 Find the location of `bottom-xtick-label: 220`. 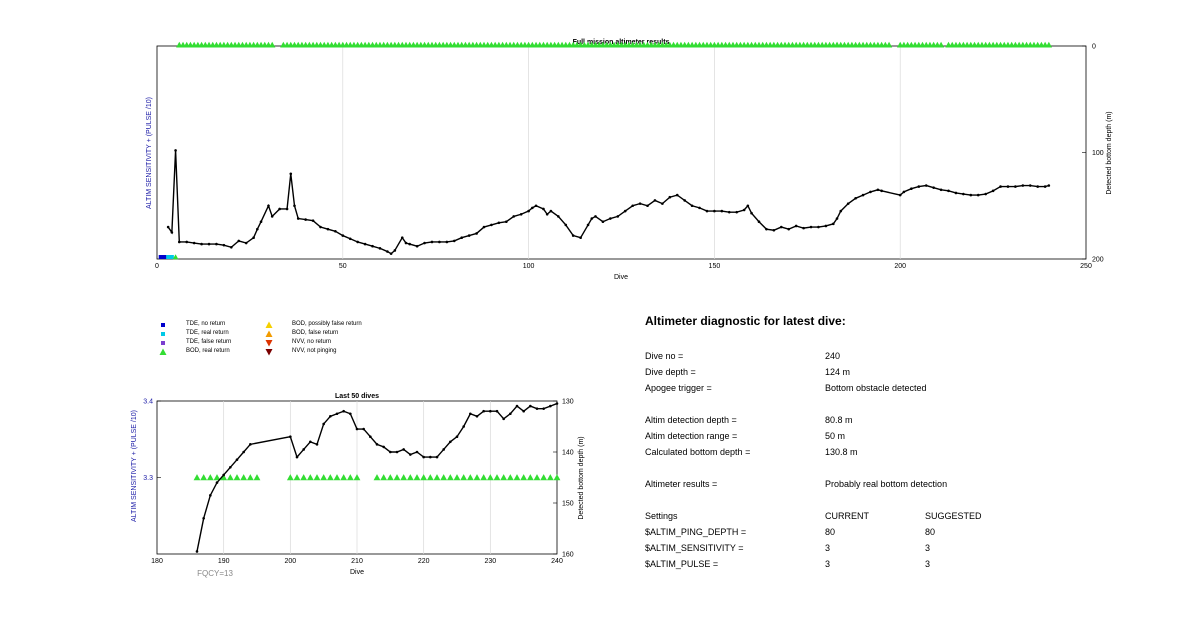

bottom-xtick-label: 220 is located at coordinates (424, 561).